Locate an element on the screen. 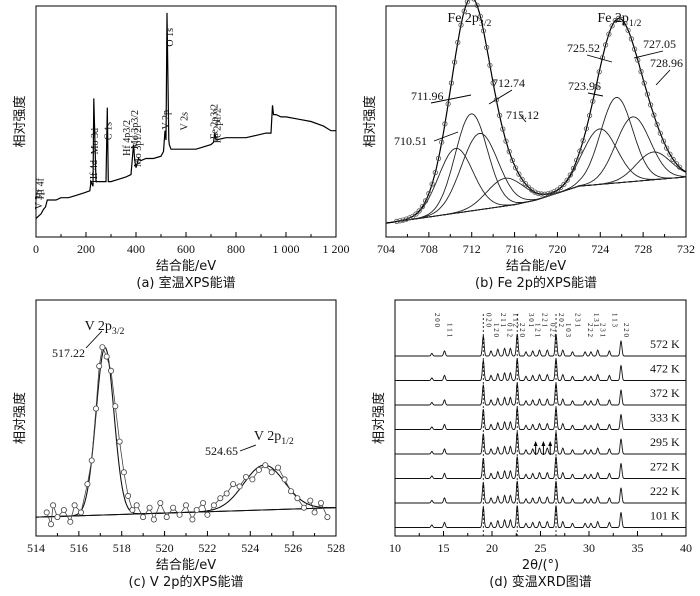 The width and height of the screenshot is (700, 596). x-tick-label: 716 is located at coordinates (515, 249).